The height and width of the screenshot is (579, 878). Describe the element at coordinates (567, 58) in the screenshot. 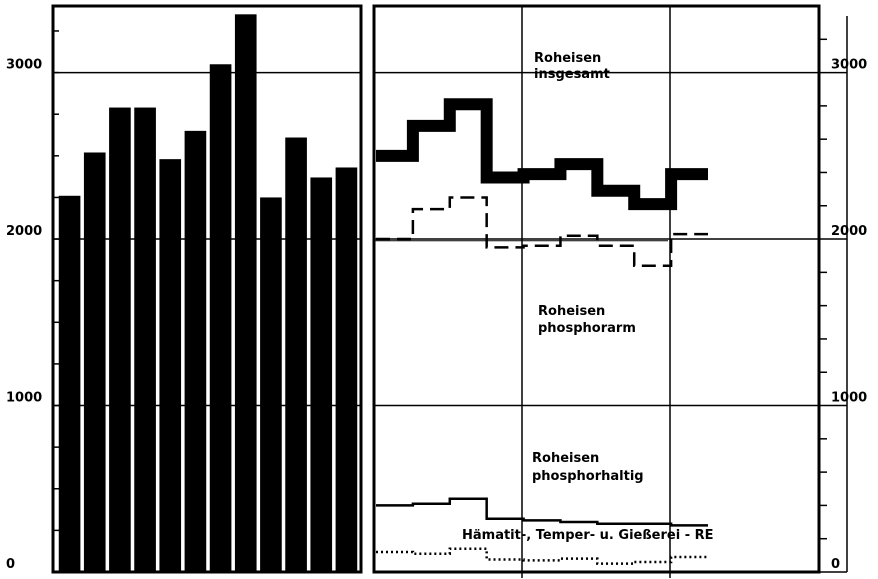

I see `label-insgesamt-line1: Roheisen` at that location.